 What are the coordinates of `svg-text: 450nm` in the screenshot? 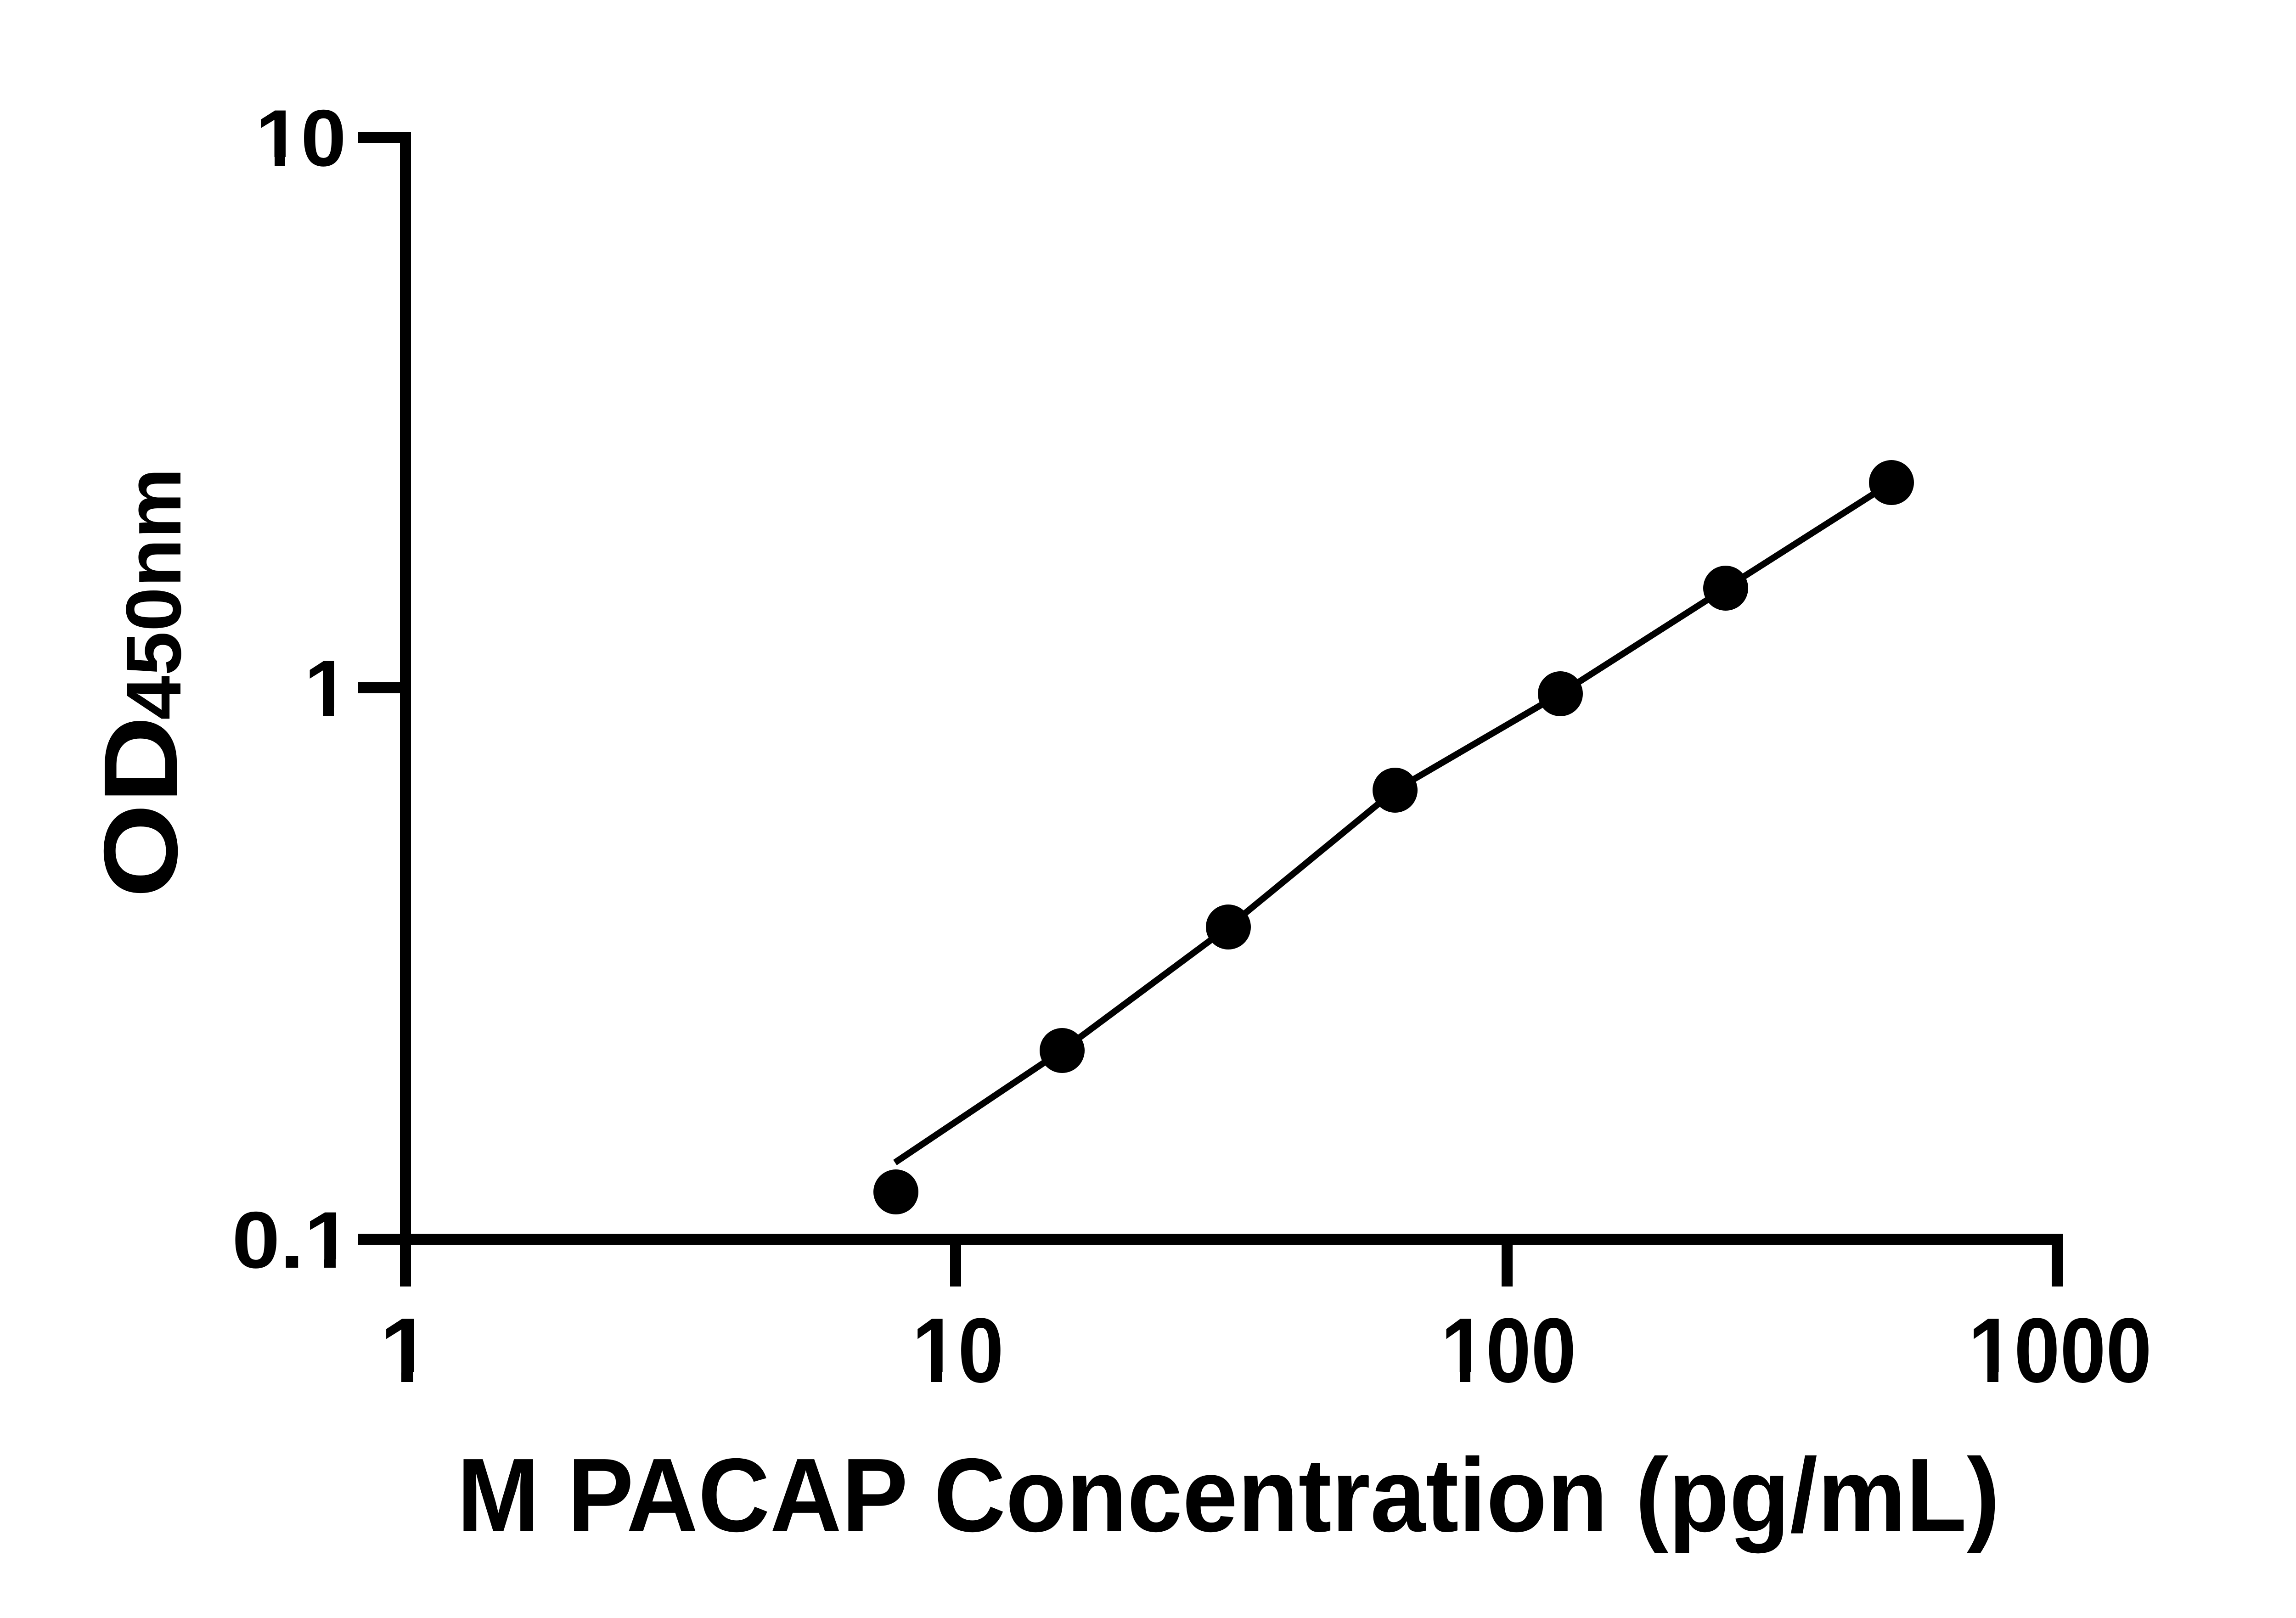 It's located at (153, 594).